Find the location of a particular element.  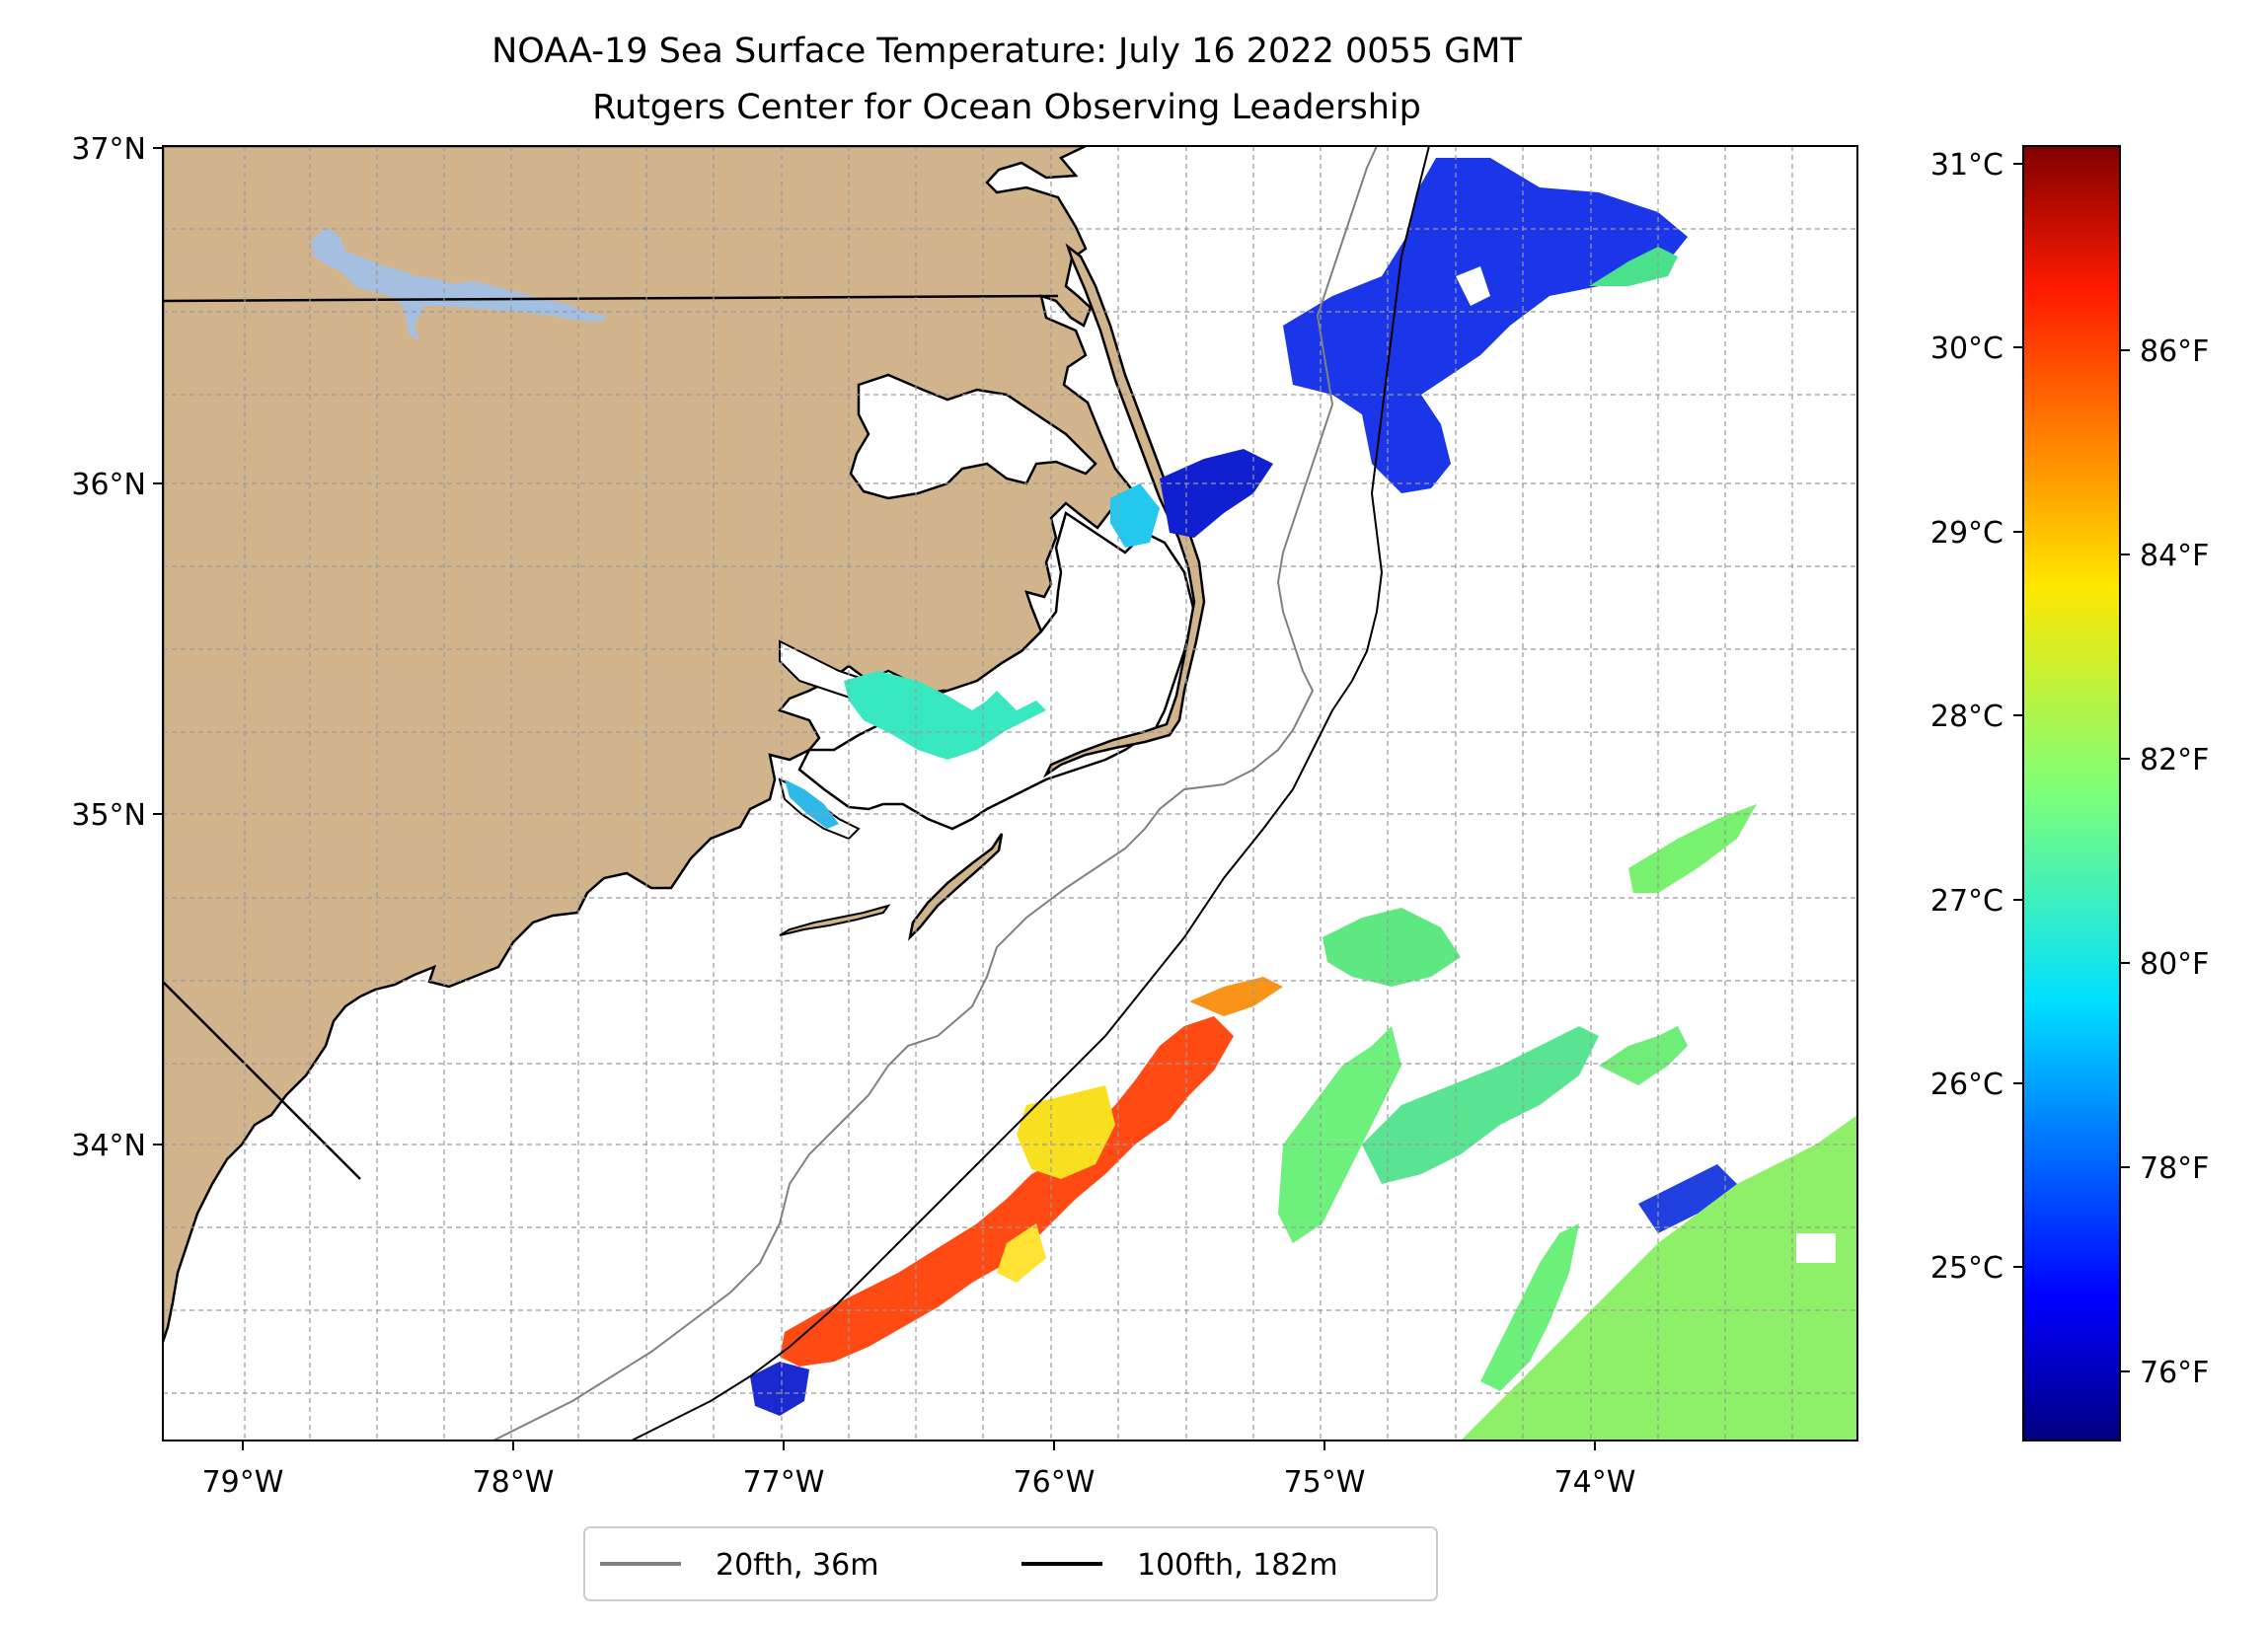

sst-patch-sound-cyan is located at coordinates (1135, 515).